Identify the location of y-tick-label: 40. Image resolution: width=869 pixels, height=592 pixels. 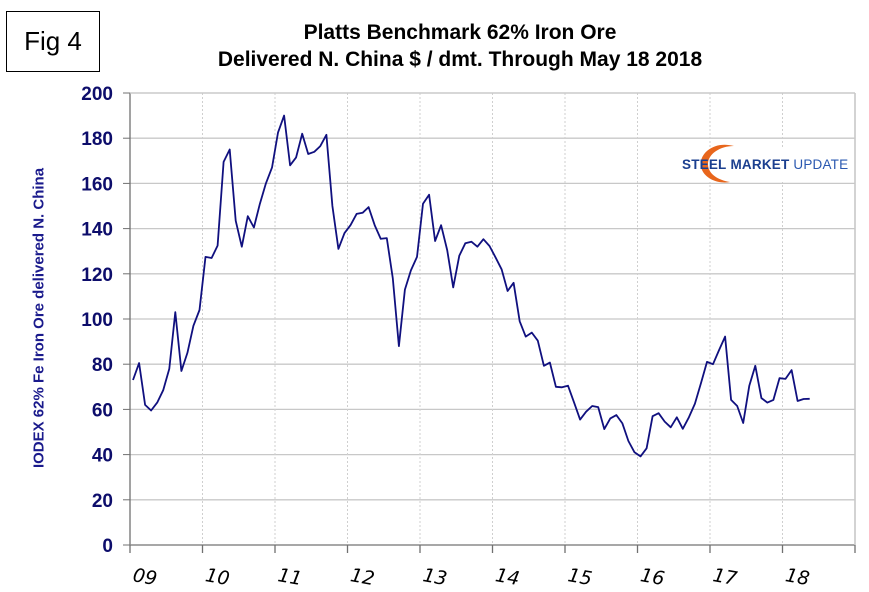
(102, 456).